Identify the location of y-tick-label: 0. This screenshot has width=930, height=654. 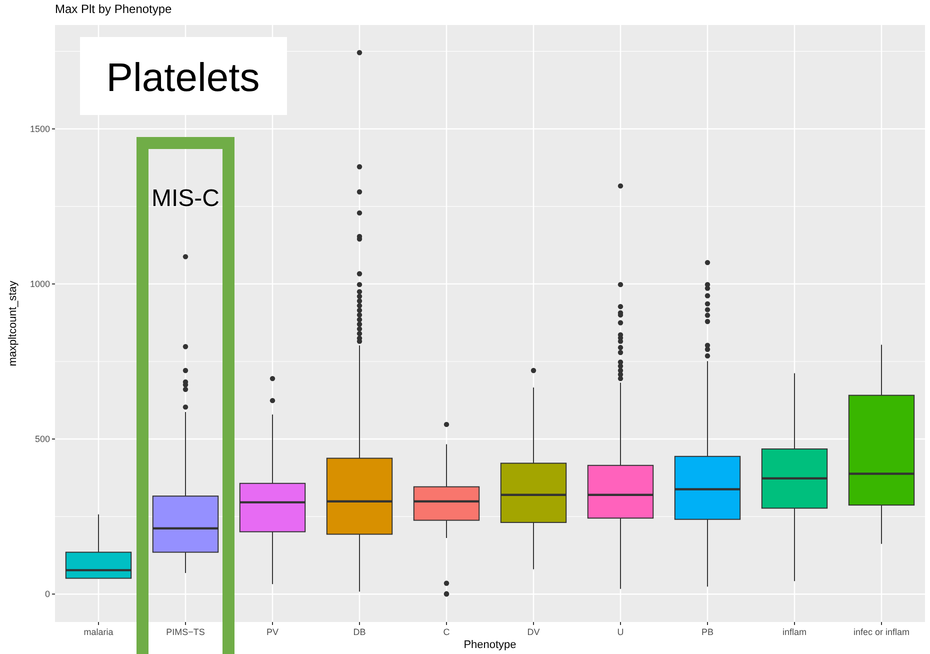
(47, 594).